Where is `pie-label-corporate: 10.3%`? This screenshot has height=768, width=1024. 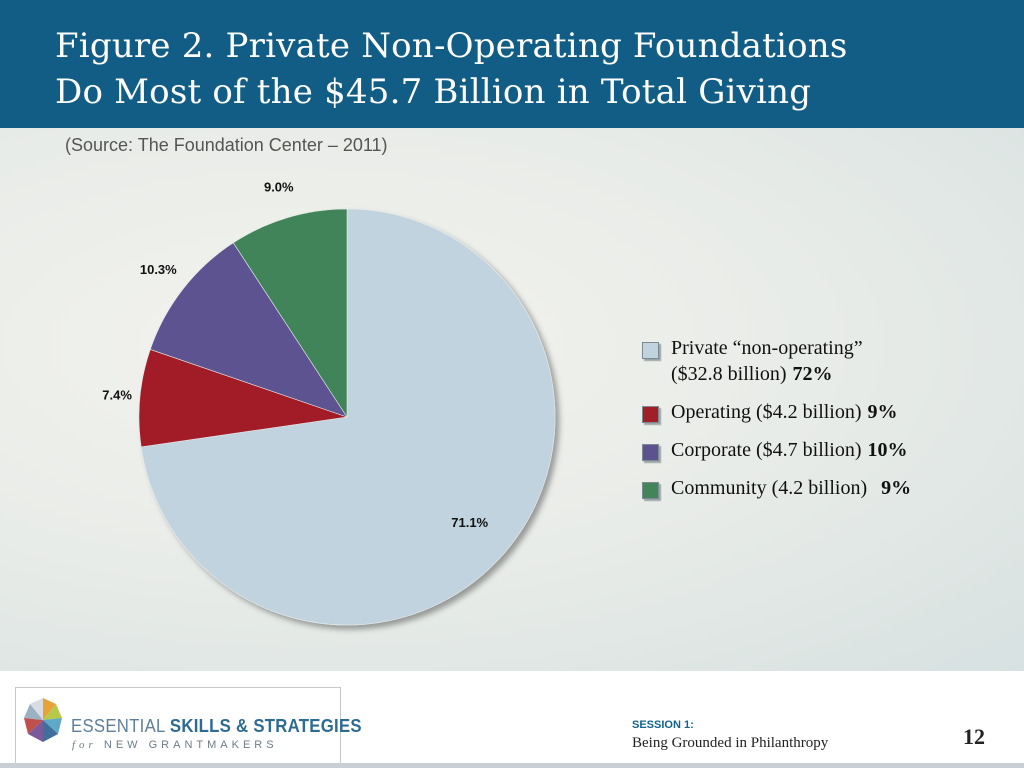 pie-label-corporate: 10.3% is located at coordinates (158, 269).